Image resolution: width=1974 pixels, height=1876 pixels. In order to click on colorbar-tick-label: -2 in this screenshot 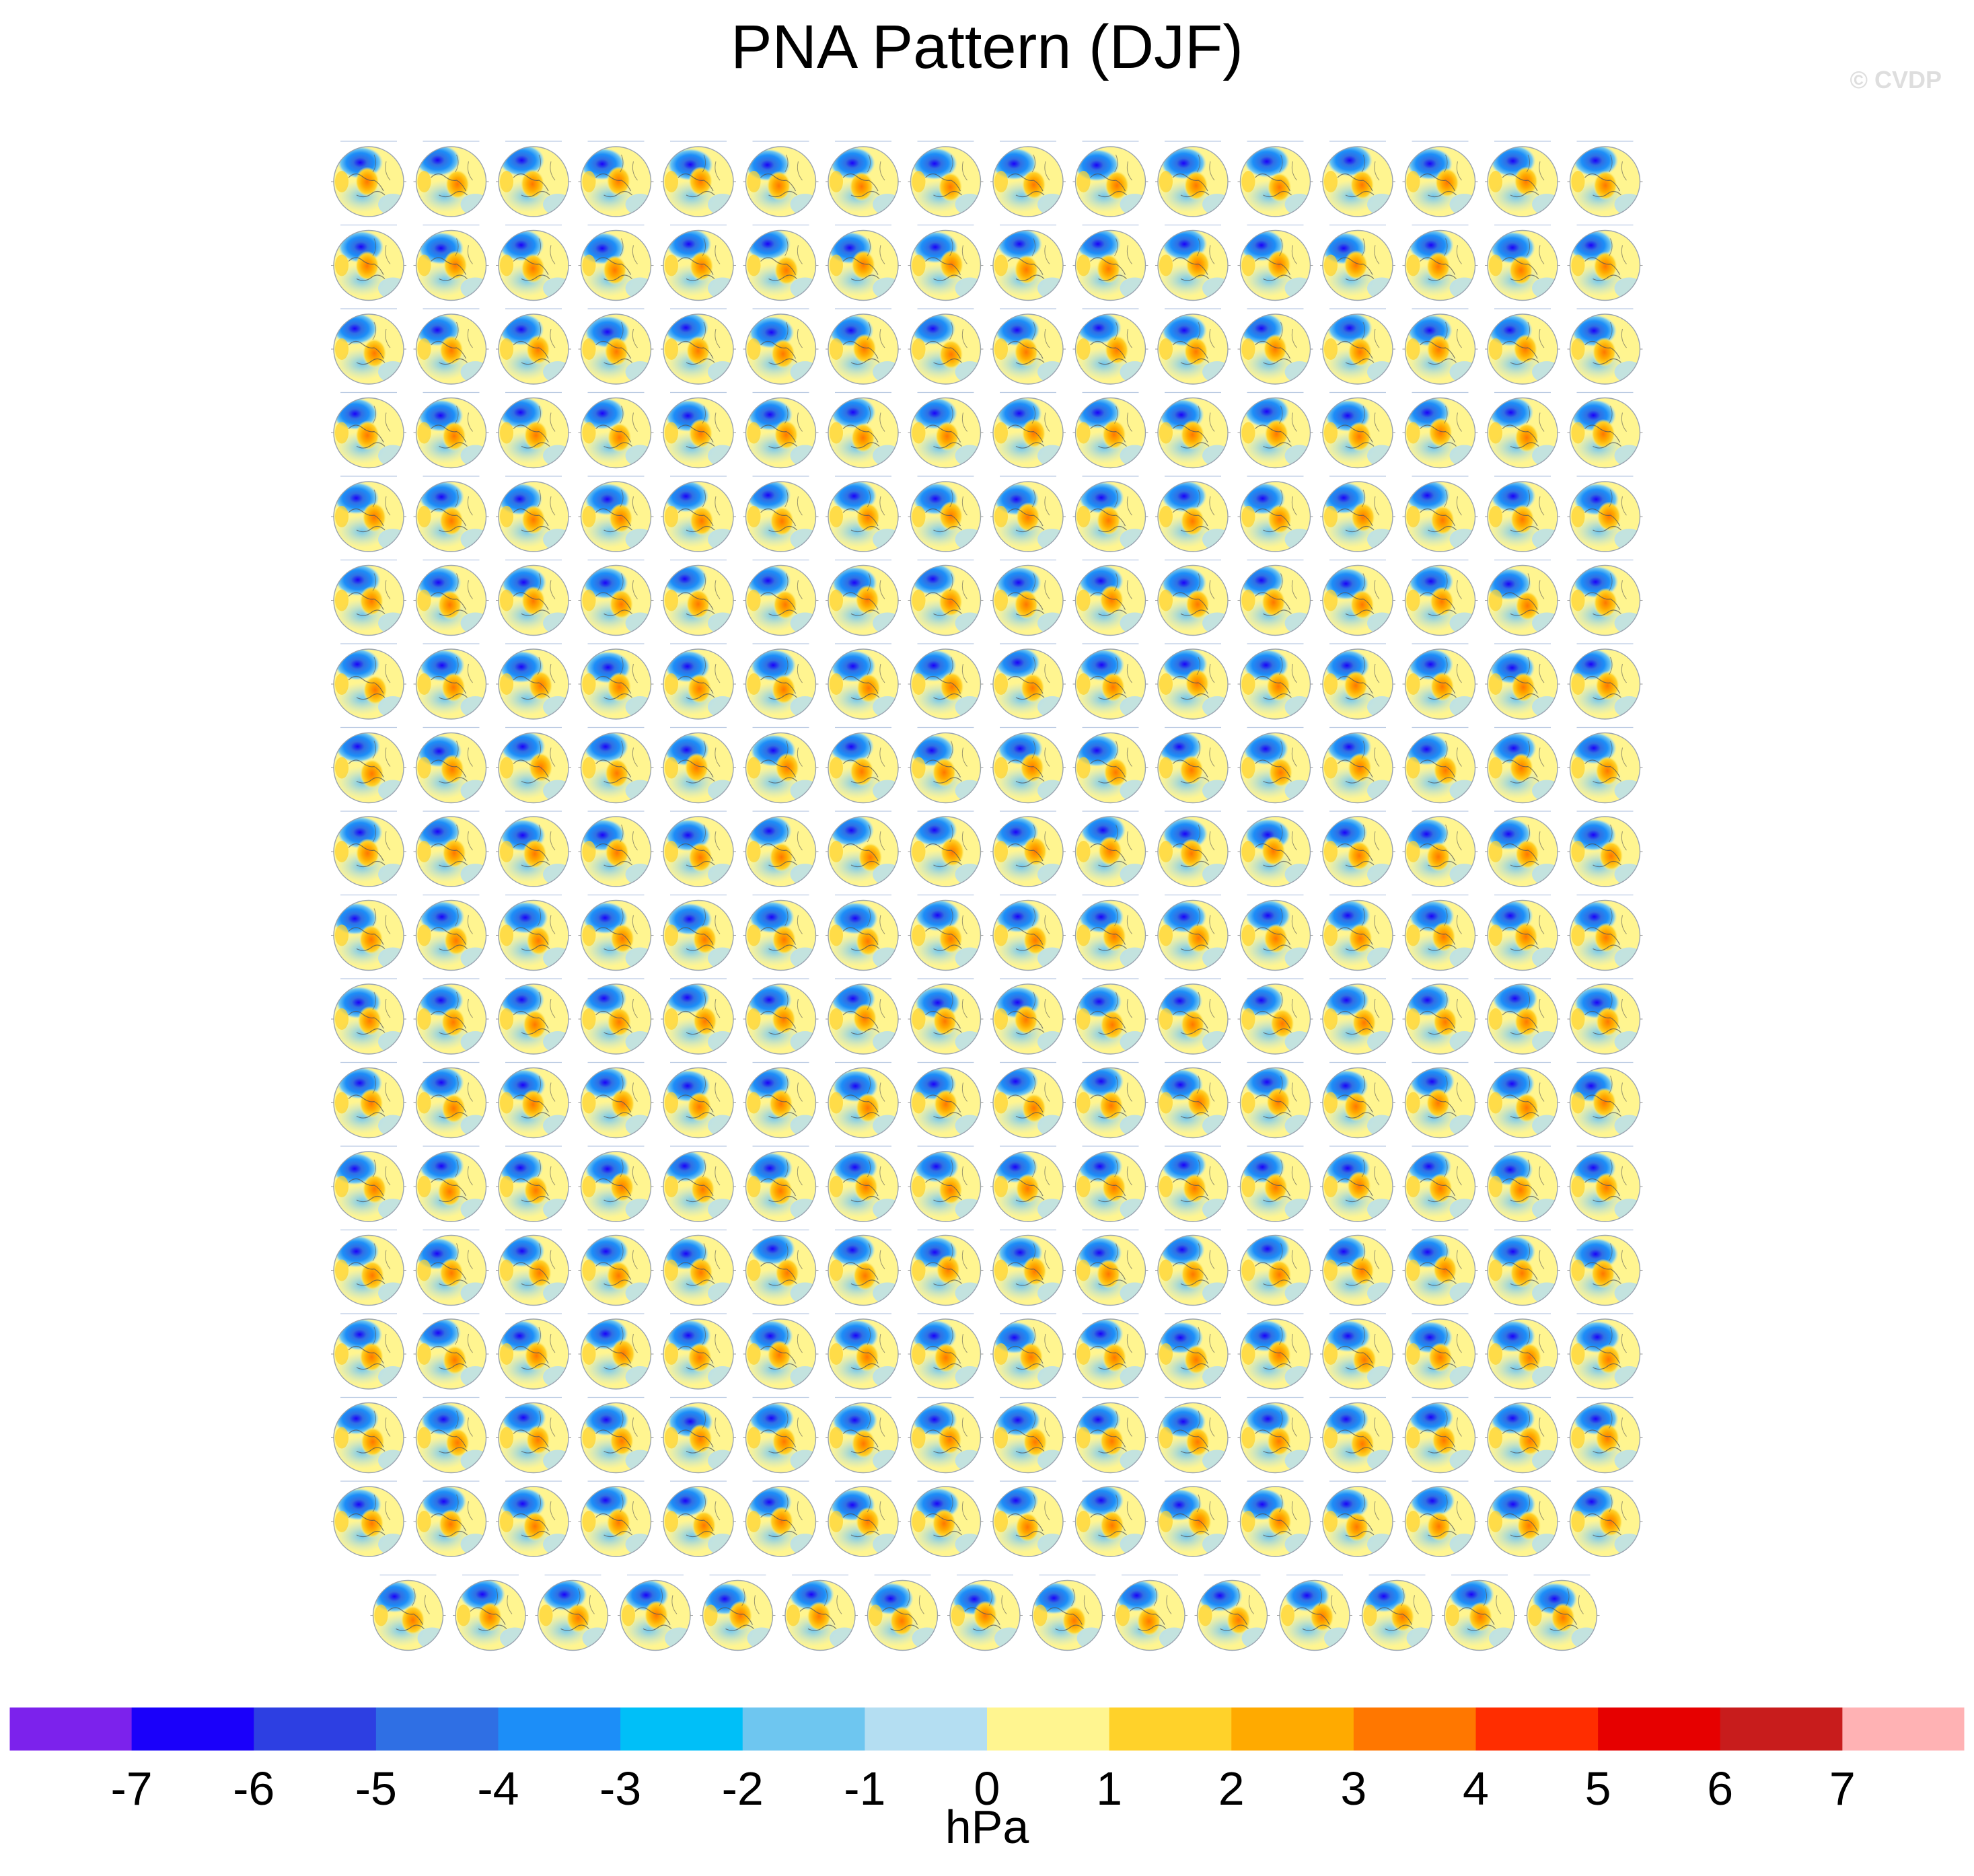, I will do `click(743, 1789)`.